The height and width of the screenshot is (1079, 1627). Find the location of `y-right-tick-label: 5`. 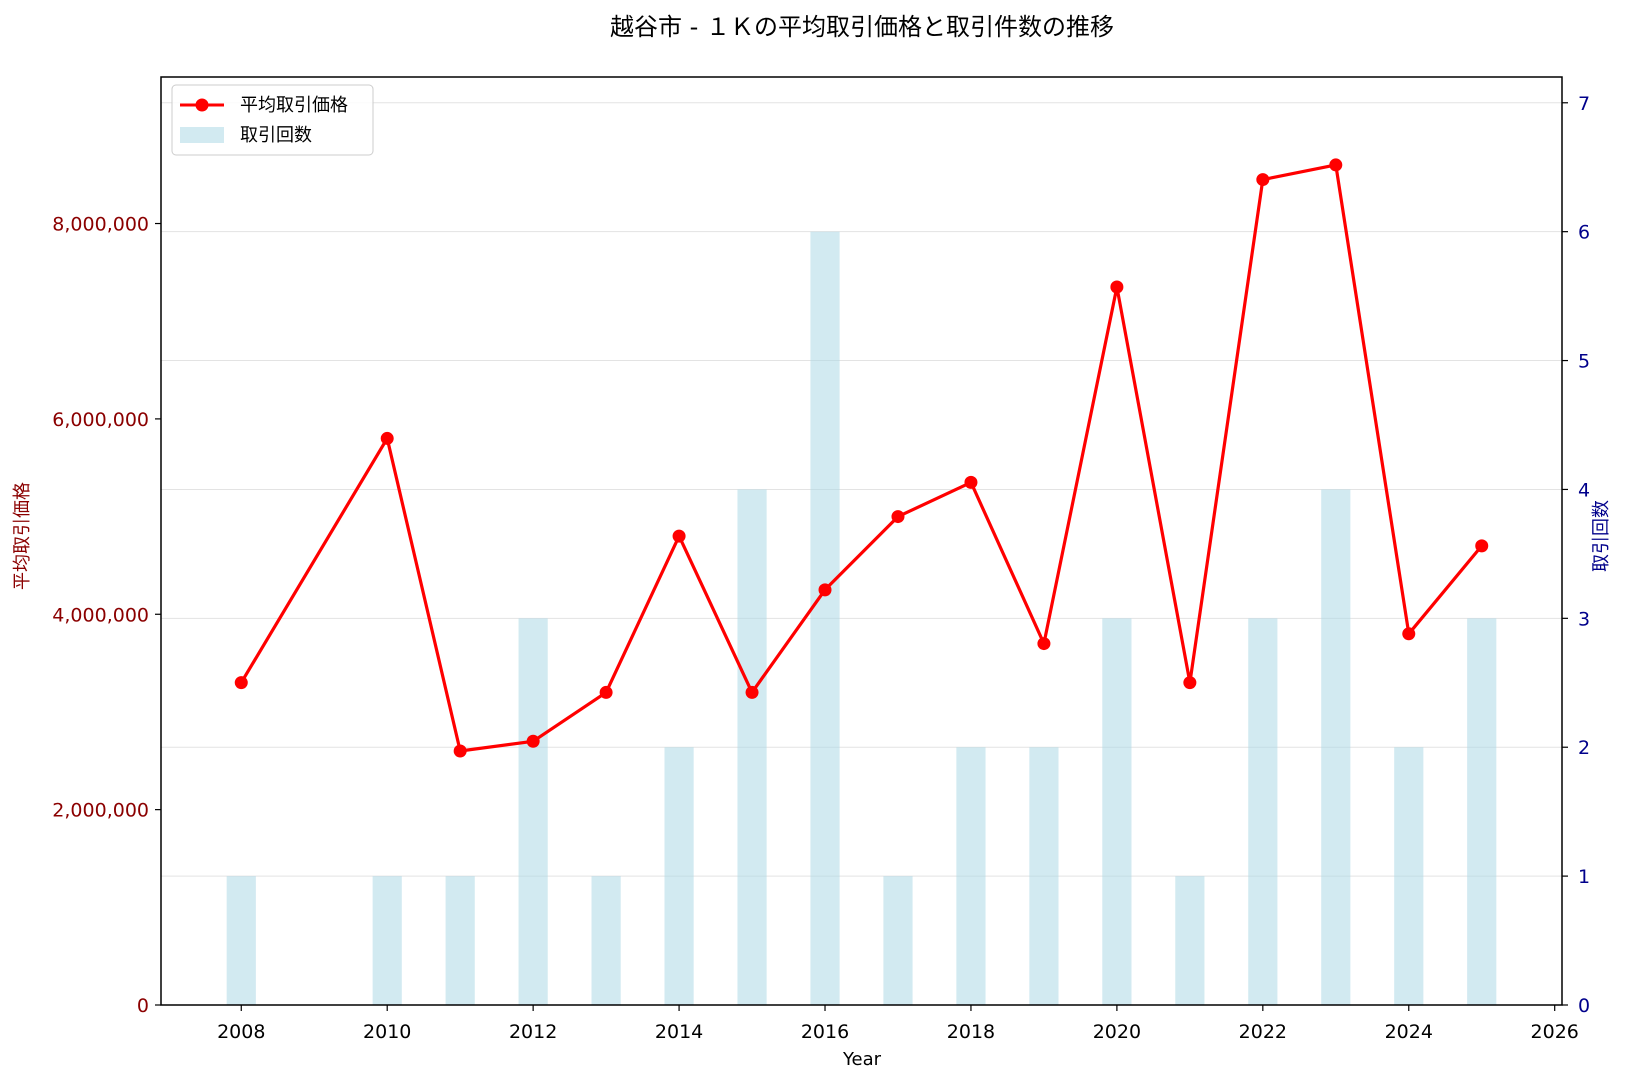

y-right-tick-label: 5 is located at coordinates (1584, 362).